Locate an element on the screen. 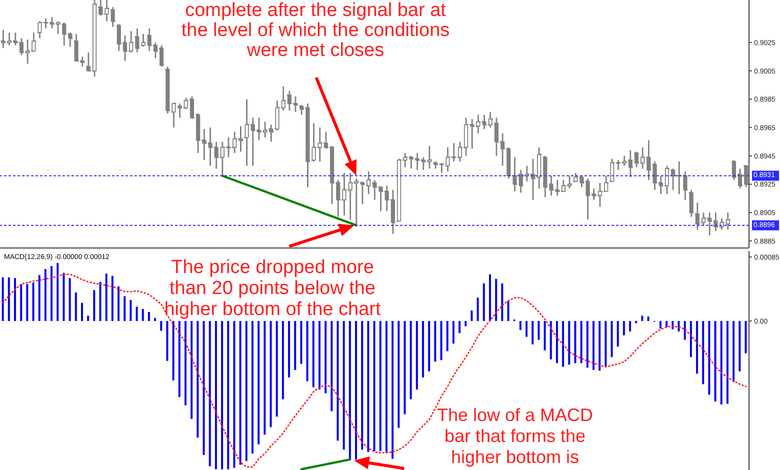 Image resolution: width=780 pixels, height=470 pixels. annotation: The price dropped more than 20 points below the higher bottom of the chart is located at coordinates (272, 288).